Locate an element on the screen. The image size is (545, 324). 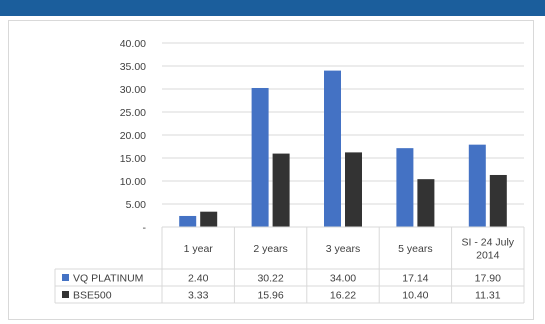
data-table-value: 15.96 is located at coordinates (270, 296).